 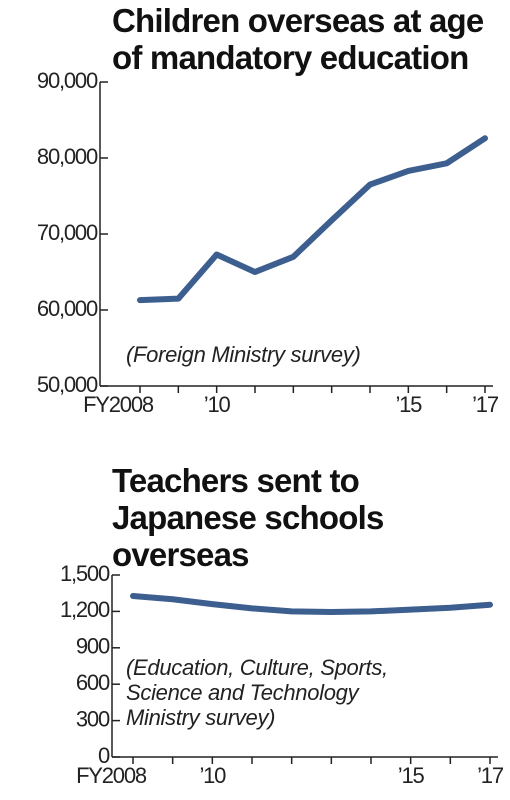 What do you see at coordinates (67, 156) in the screenshot?
I see `y-tick-label: 80,000` at bounding box center [67, 156].